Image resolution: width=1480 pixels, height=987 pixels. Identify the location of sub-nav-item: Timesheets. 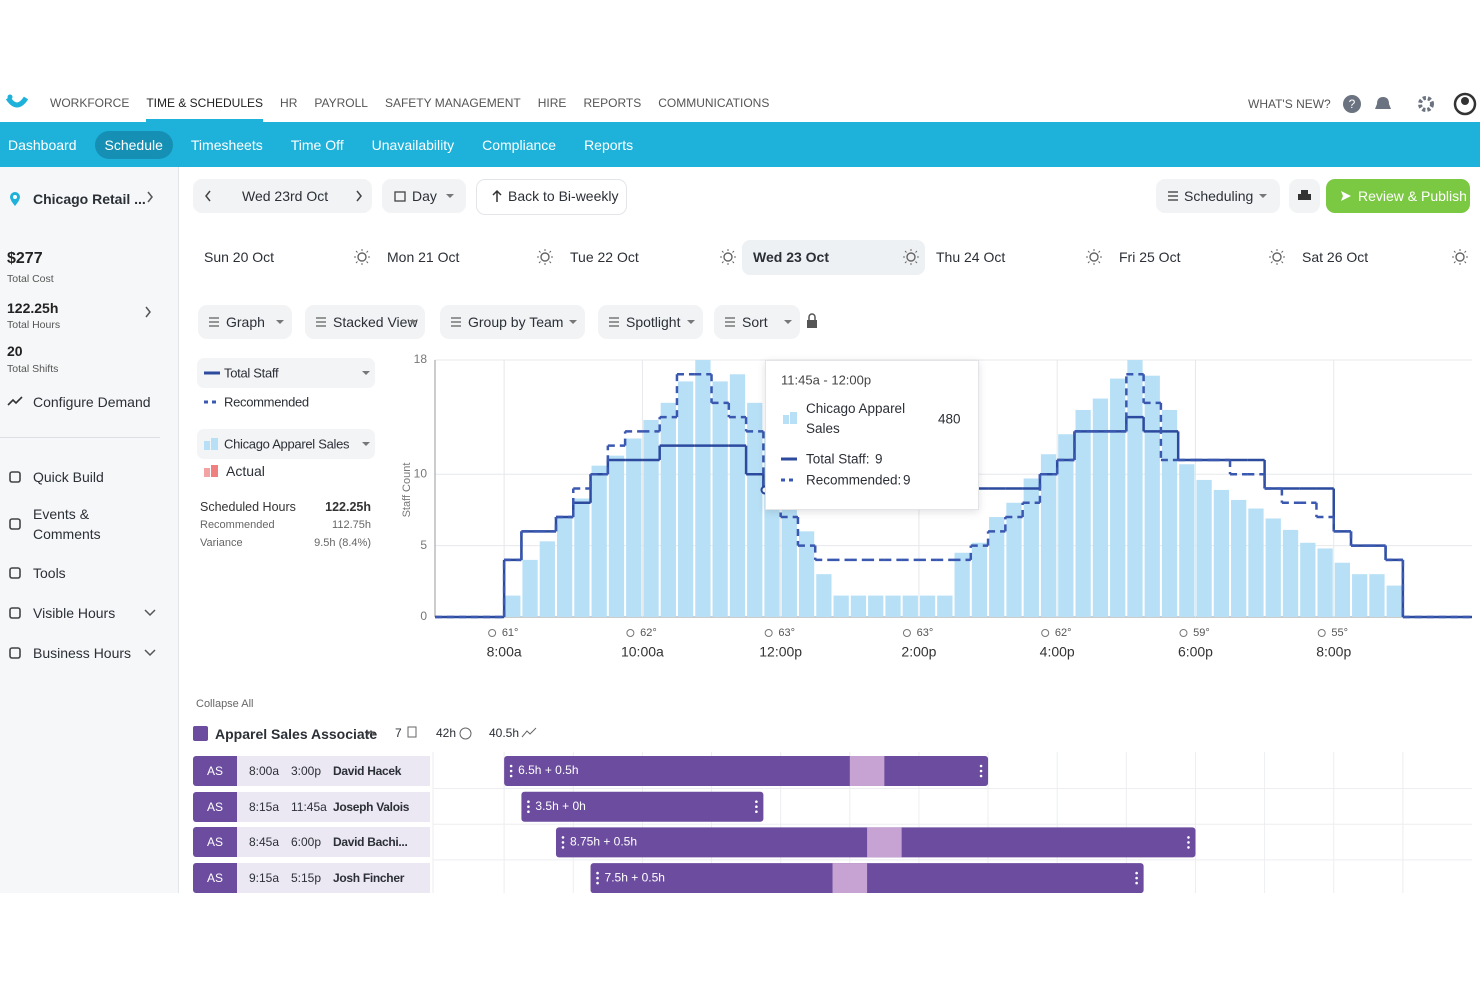
(226, 144).